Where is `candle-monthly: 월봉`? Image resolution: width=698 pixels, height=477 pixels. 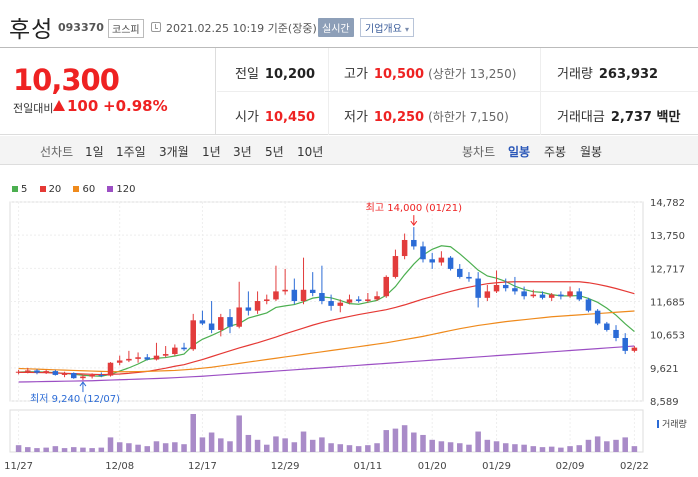 candle-monthly: 월봉 is located at coordinates (591, 152).